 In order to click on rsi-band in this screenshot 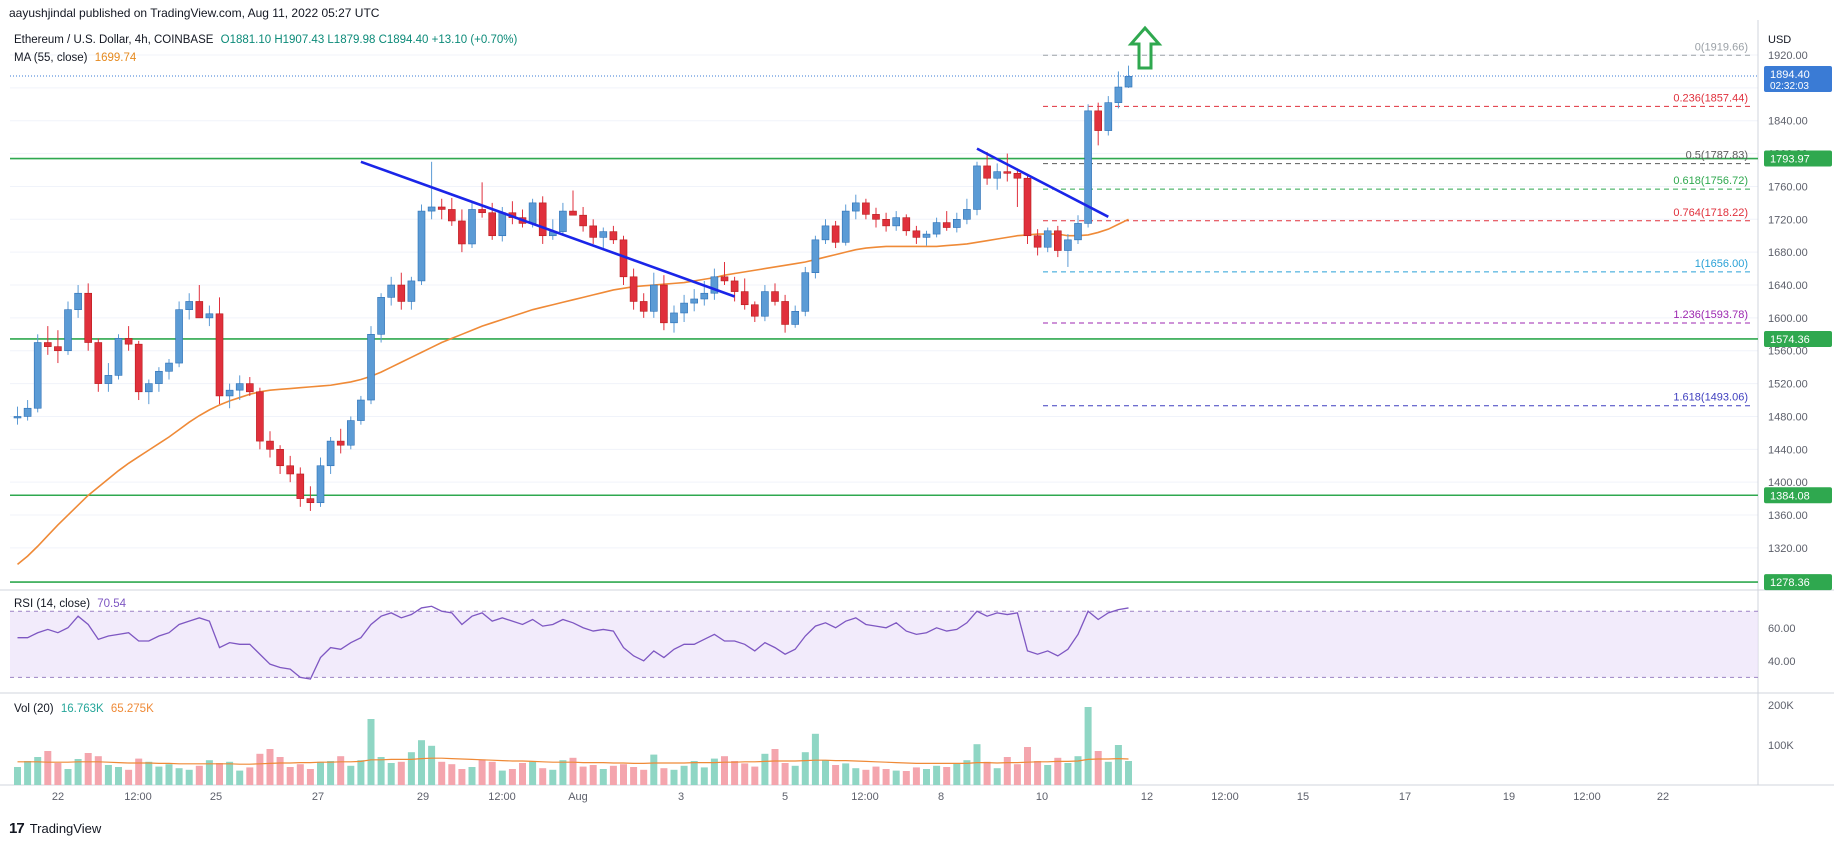, I will do `click(884, 644)`.